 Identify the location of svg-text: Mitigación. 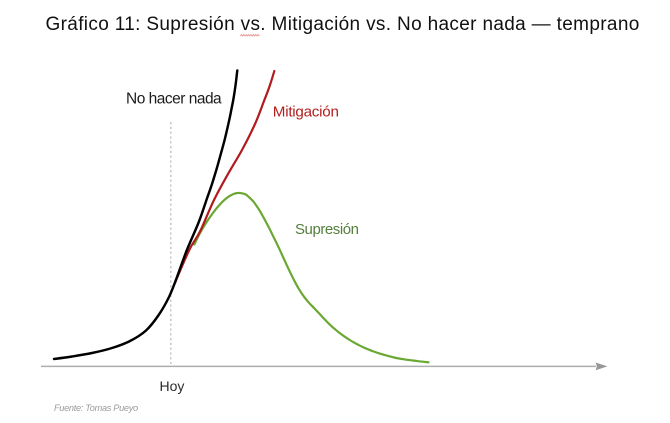
(306, 111).